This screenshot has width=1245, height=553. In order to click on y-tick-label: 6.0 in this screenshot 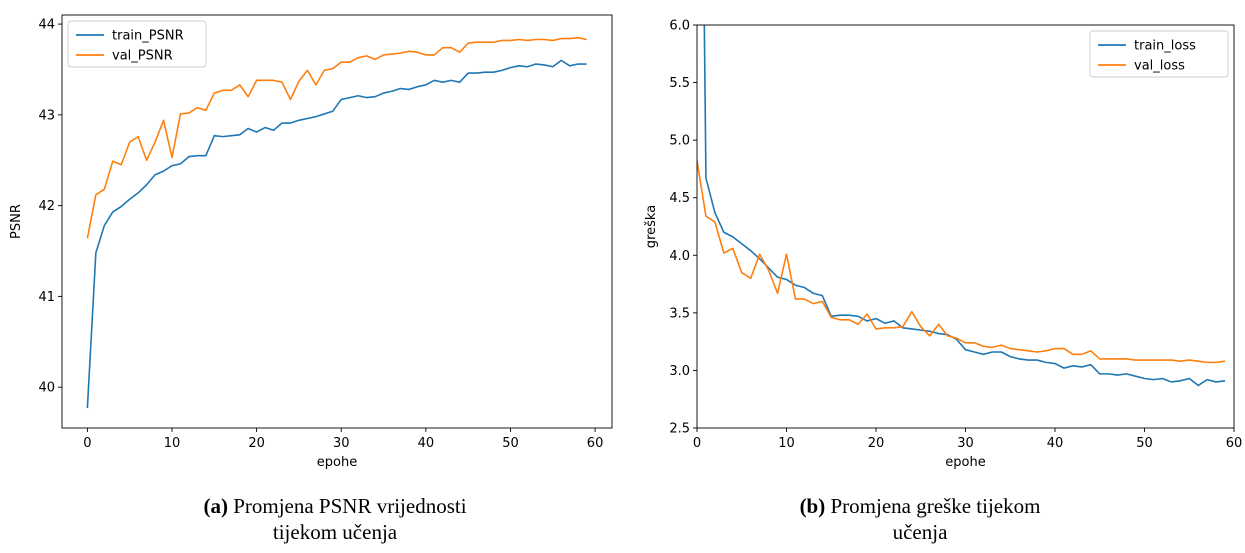, I will do `click(679, 26)`.